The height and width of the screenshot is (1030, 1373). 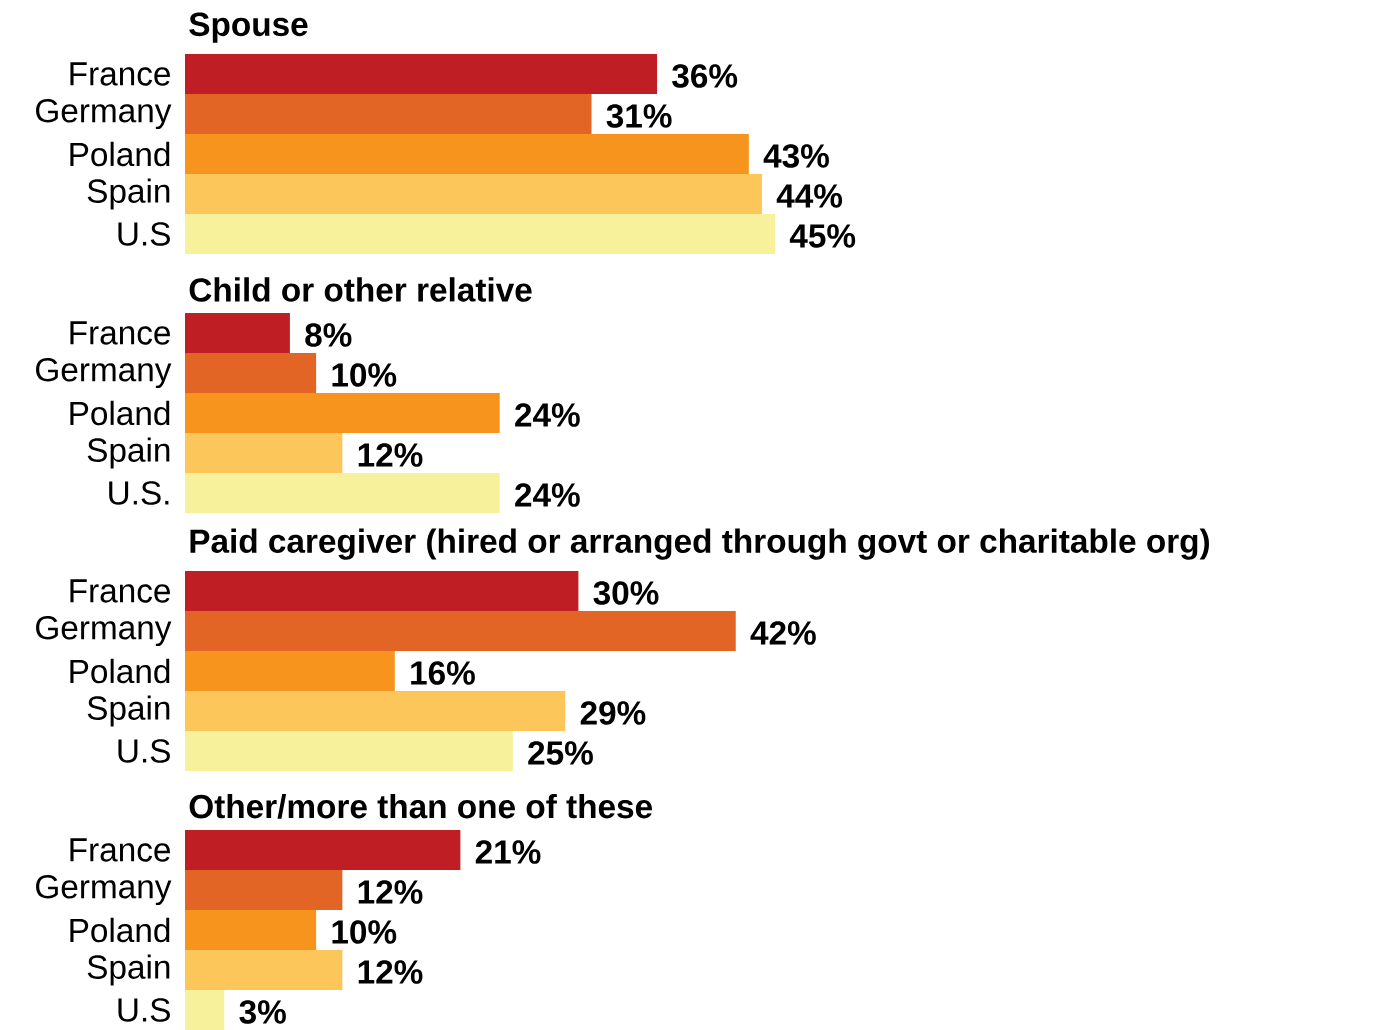 What do you see at coordinates (626, 593) in the screenshot?
I see `data-label: 30%` at bounding box center [626, 593].